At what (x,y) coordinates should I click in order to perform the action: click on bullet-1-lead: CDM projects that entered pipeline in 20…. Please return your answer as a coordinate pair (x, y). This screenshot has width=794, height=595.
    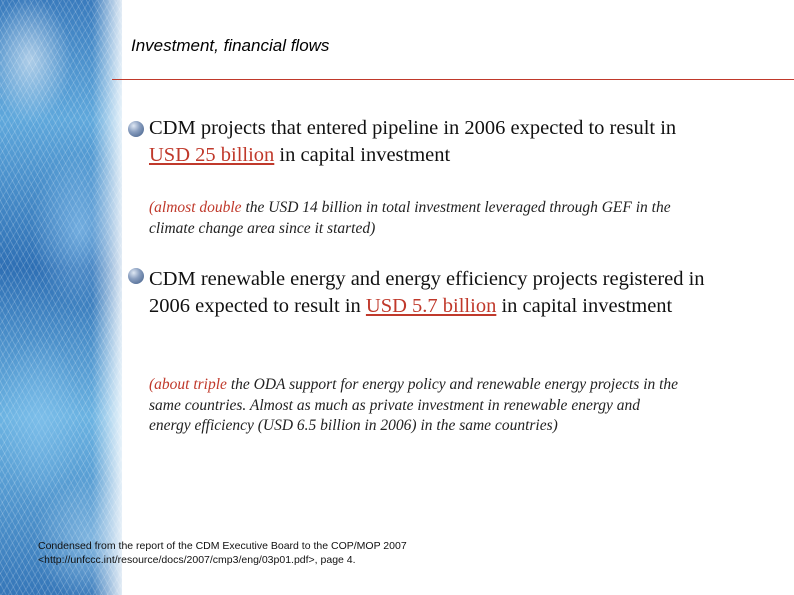
    Looking at the image, I should click on (413, 128).